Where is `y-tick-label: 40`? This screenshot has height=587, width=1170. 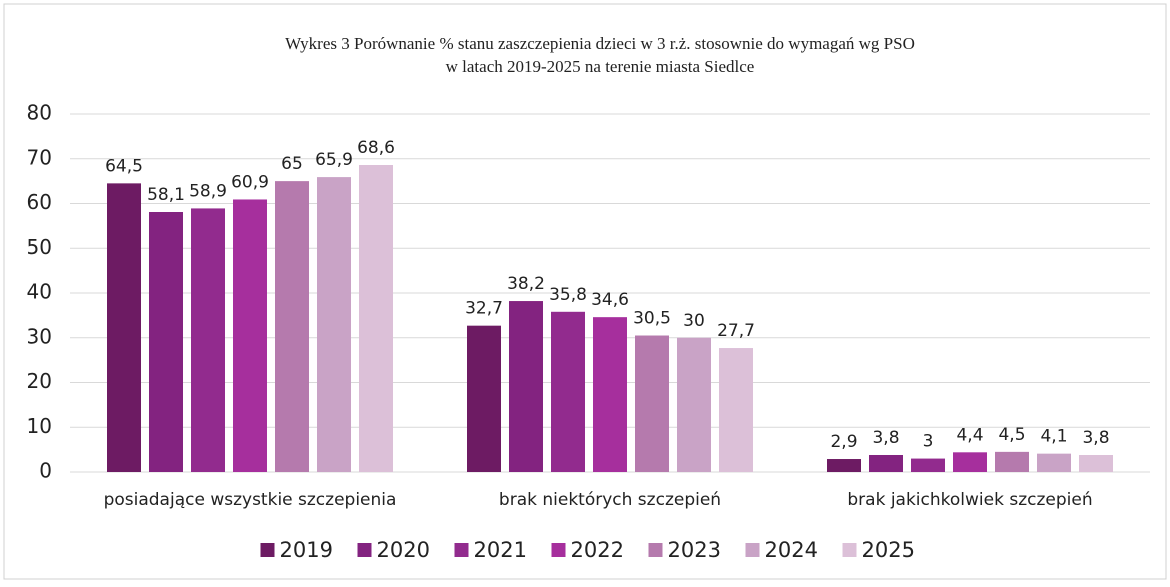
y-tick-label: 40 is located at coordinates (39, 292).